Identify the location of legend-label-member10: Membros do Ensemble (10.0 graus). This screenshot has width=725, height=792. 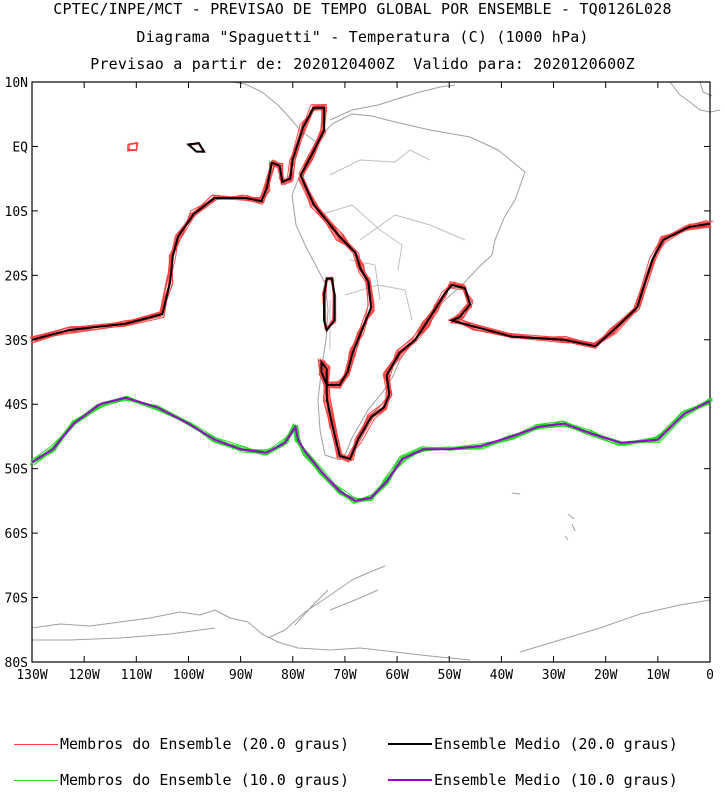
(204, 780).